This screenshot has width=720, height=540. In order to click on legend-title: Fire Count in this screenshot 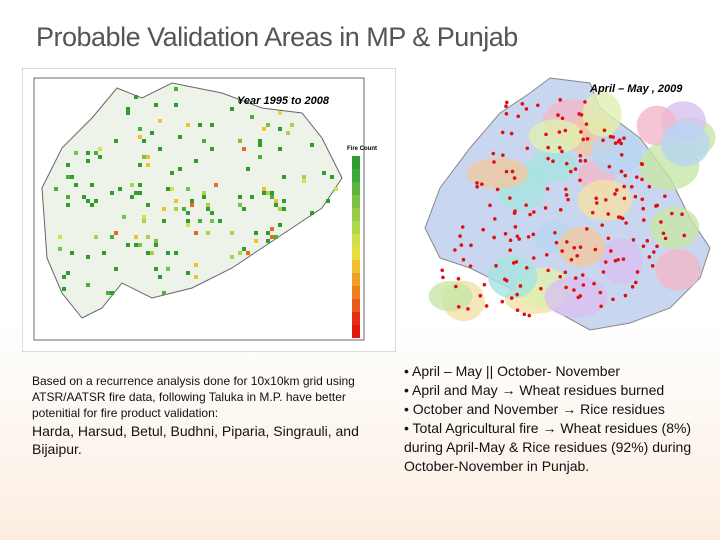, I will do `click(362, 149)`.